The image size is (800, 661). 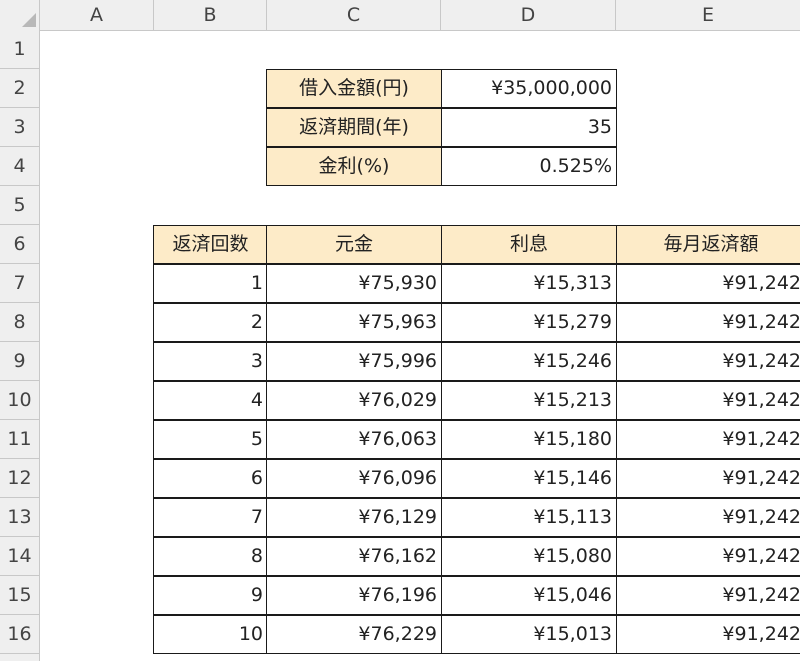 What do you see at coordinates (19, 49) in the screenshot?
I see `row-header: 1` at bounding box center [19, 49].